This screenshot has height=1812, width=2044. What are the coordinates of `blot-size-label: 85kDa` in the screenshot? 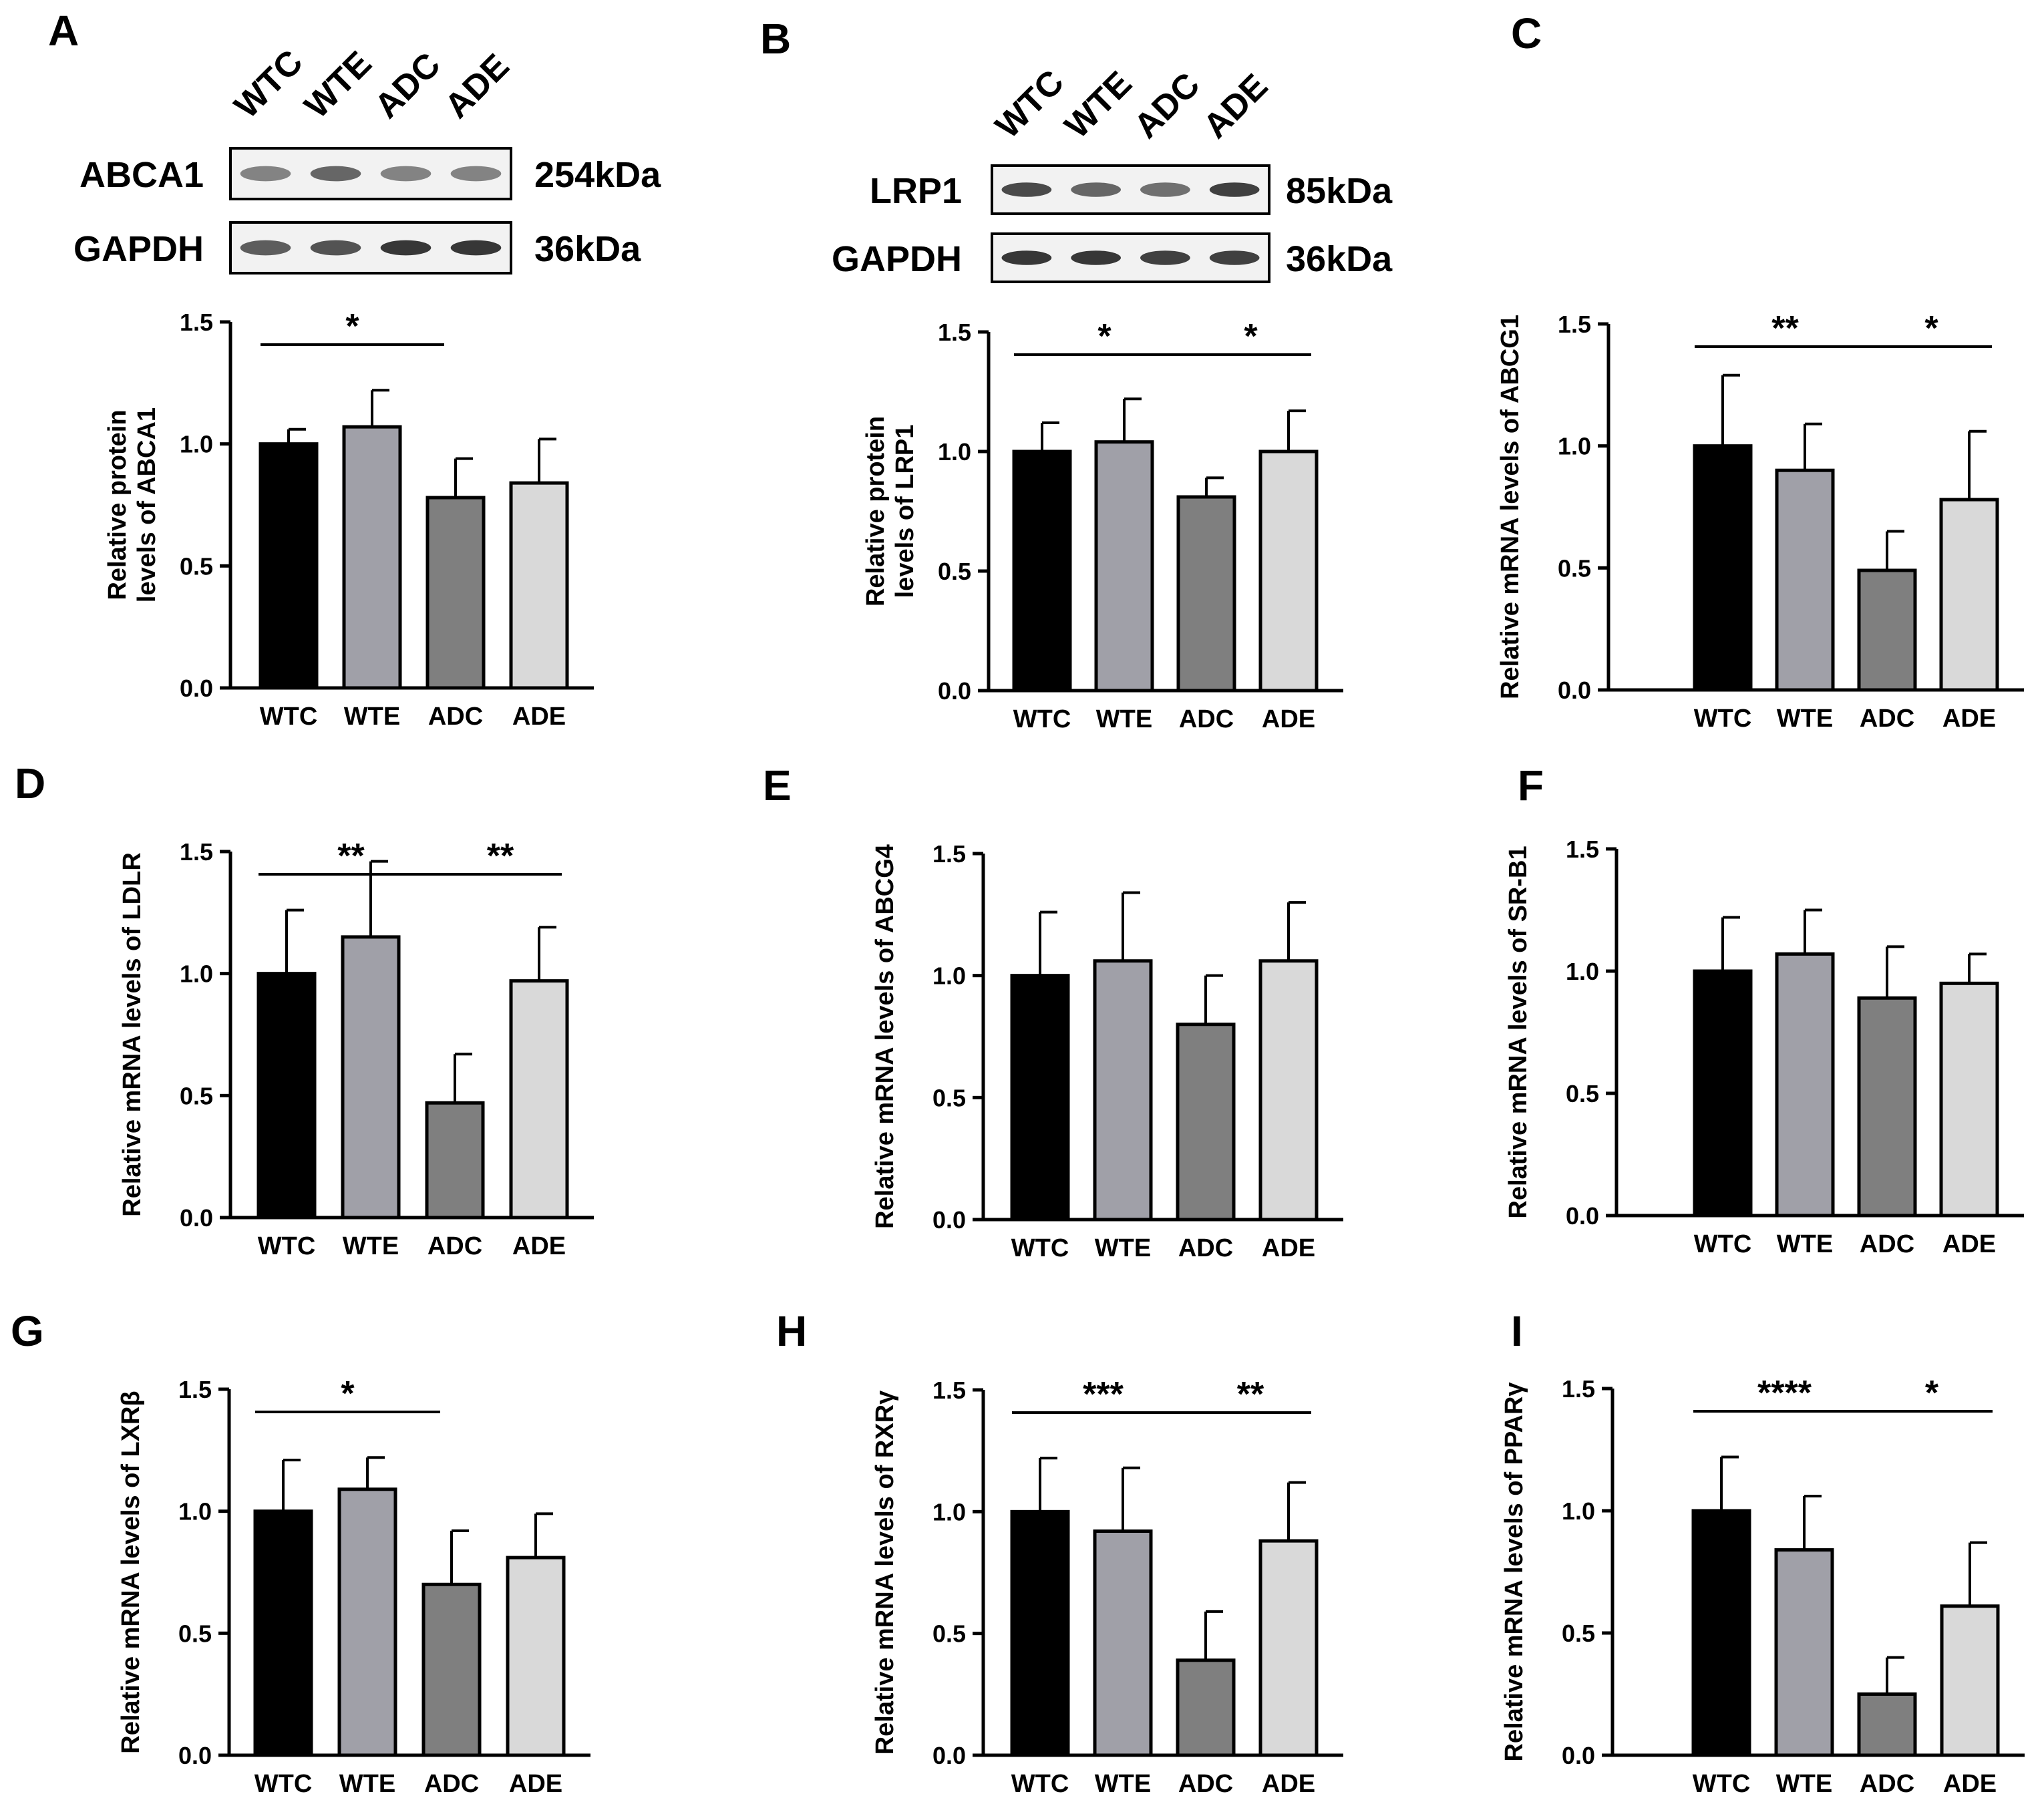 It's located at (1339, 191).